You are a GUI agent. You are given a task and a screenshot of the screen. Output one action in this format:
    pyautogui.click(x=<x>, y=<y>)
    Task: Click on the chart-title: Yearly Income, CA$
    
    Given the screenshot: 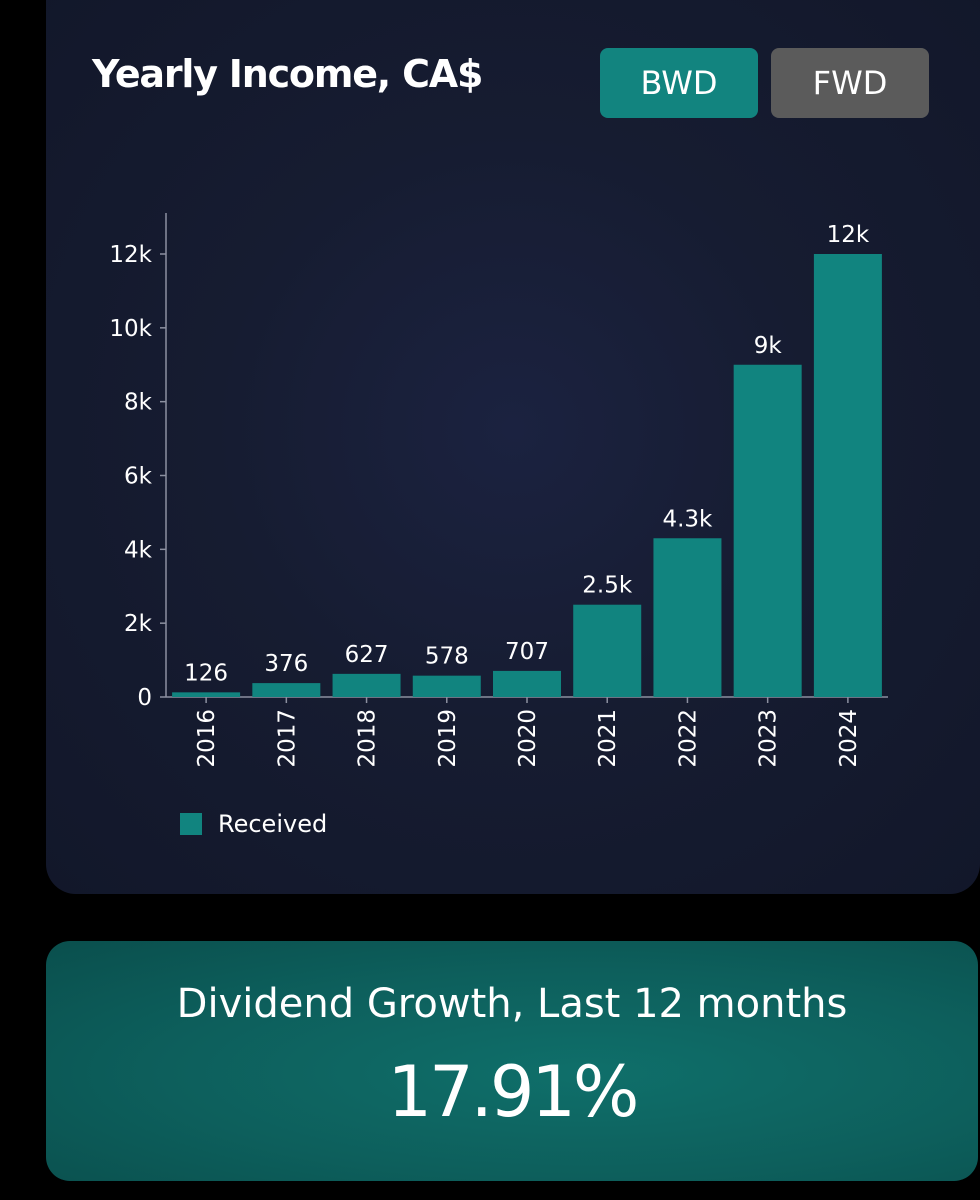 What is the action you would take?
    pyautogui.click(x=287, y=74)
    